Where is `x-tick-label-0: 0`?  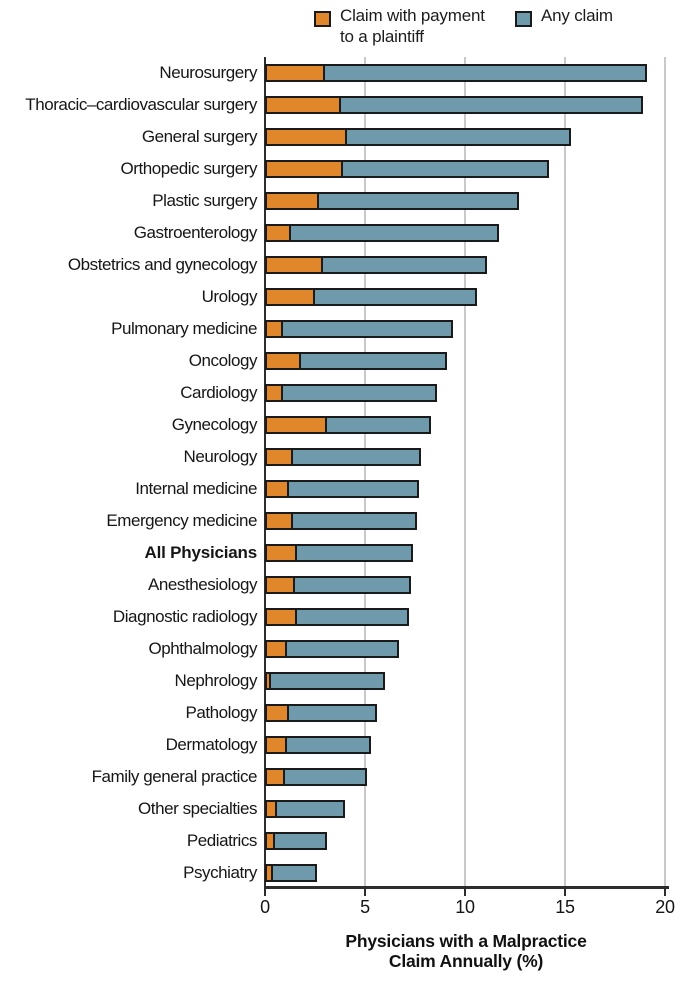 x-tick-label-0: 0 is located at coordinates (265, 907).